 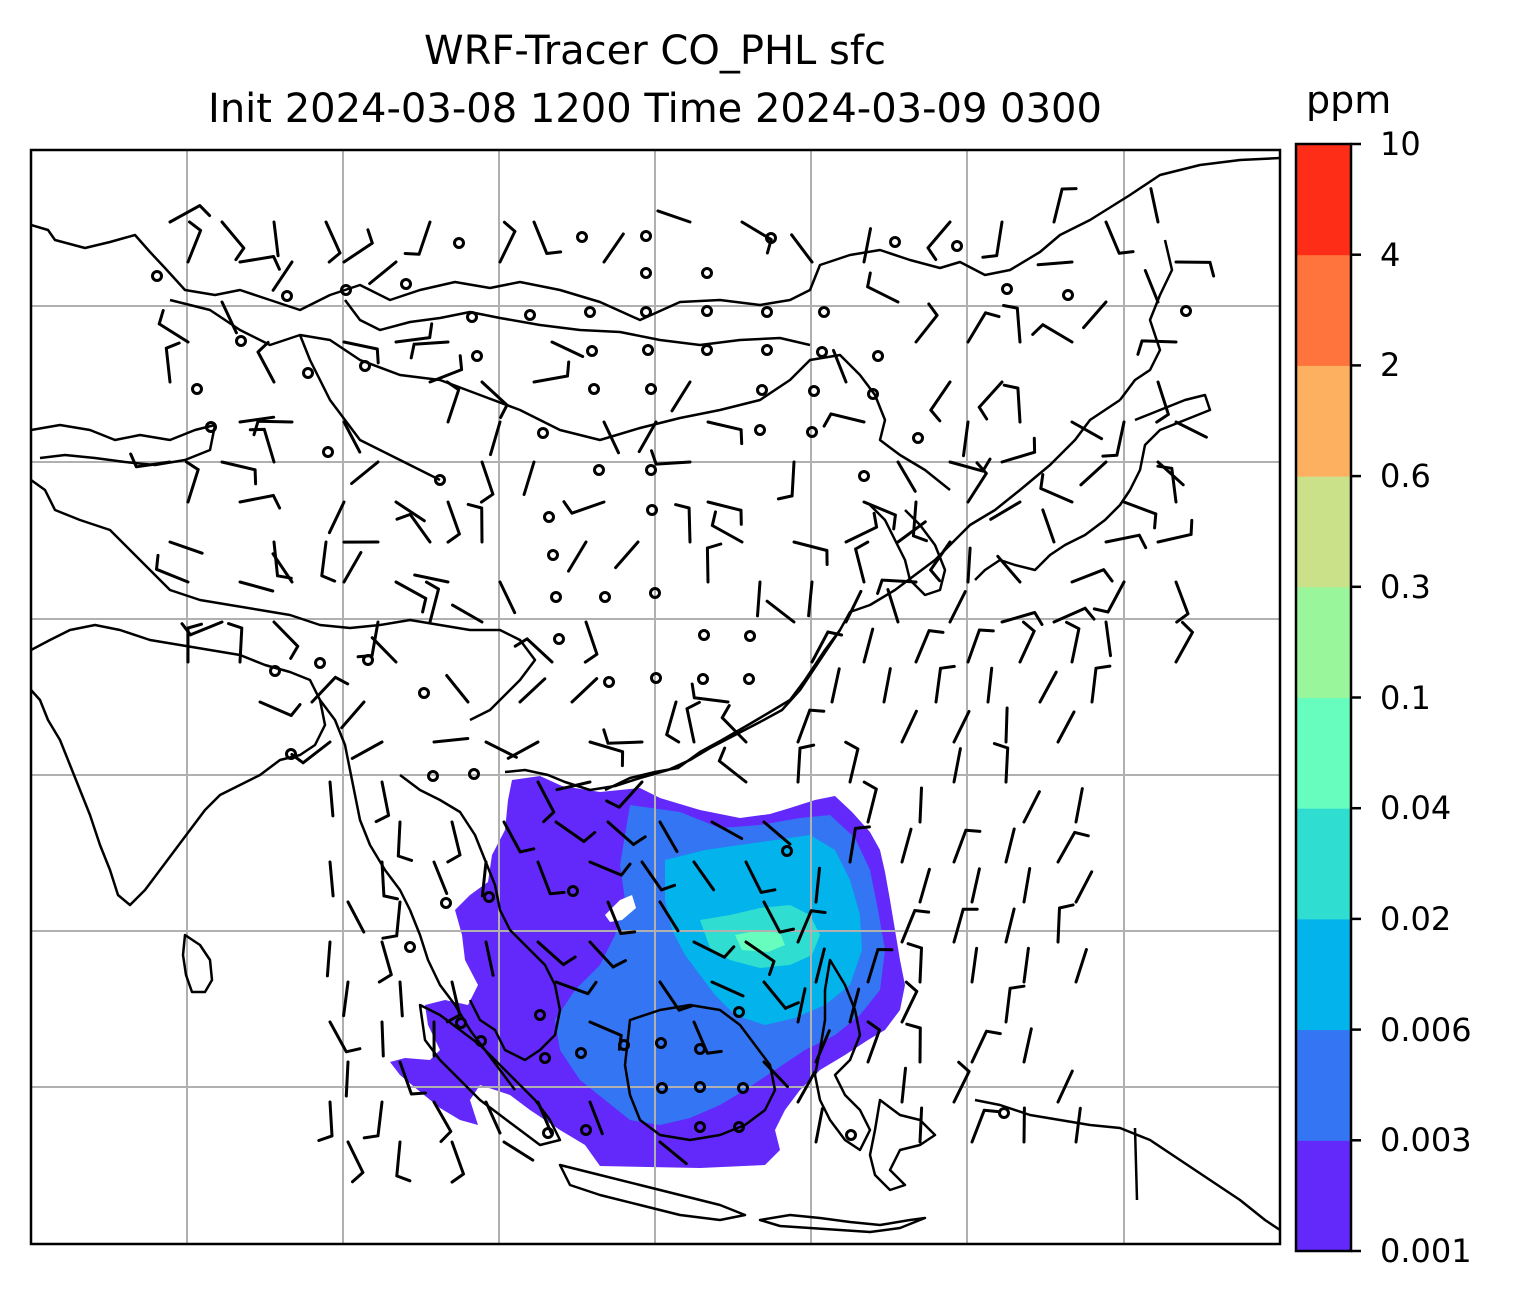 What do you see at coordinates (652, 1192) in the screenshot?
I see `coastline-java` at bounding box center [652, 1192].